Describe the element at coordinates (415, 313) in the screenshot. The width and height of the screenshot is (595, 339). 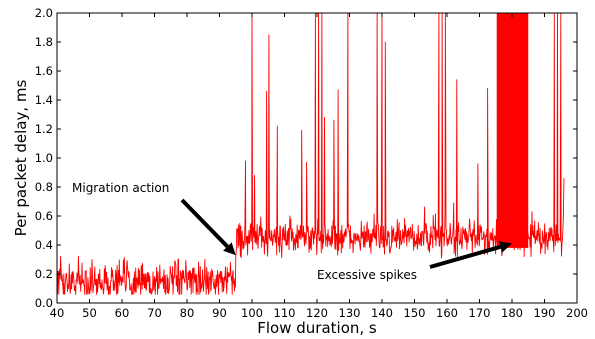
I see `x-tick-label: 150` at that location.